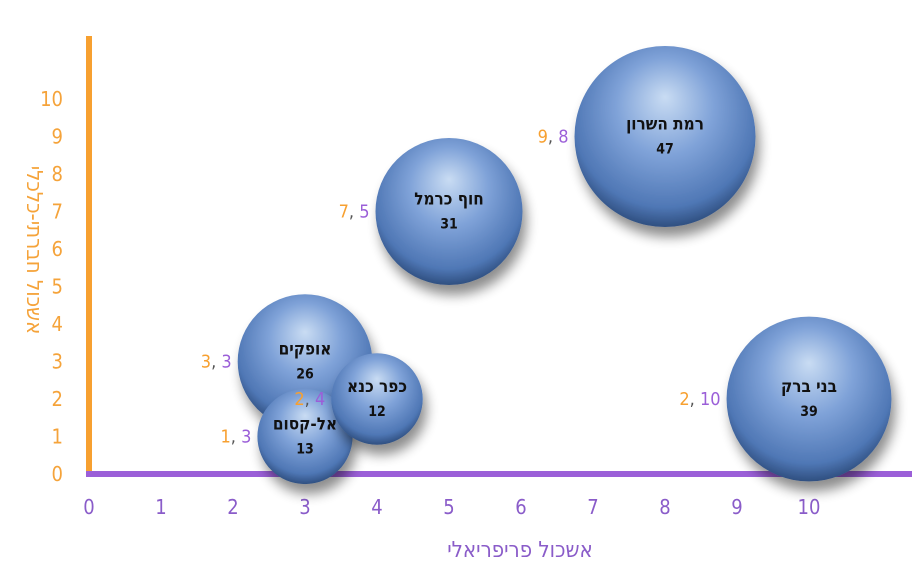 This screenshot has width=912, height=562. What do you see at coordinates (377, 412) in the screenshot?
I see `bubble-size-label: 12` at bounding box center [377, 412].